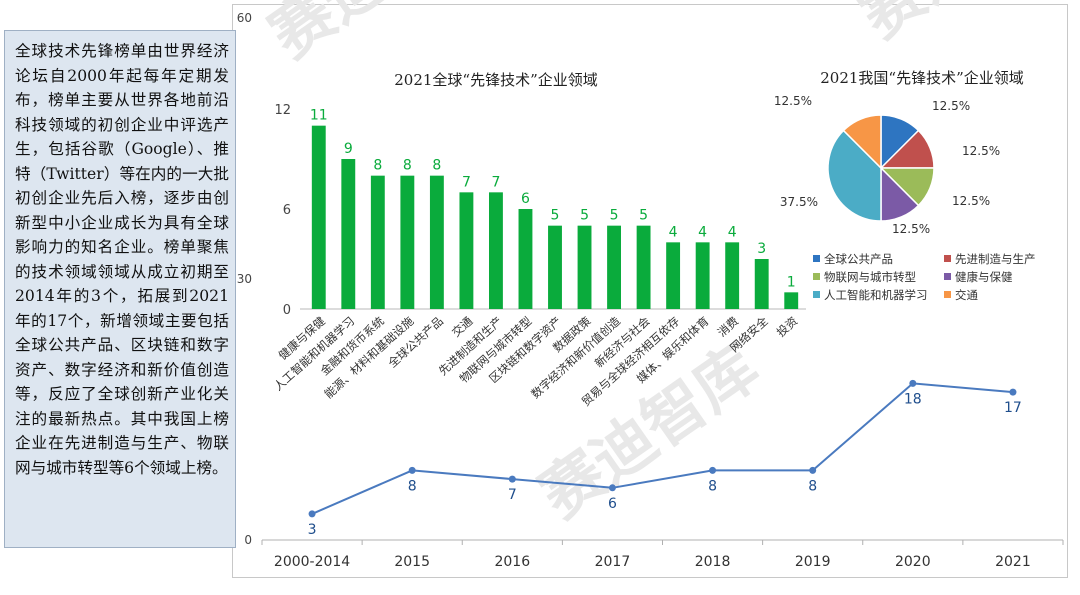  What do you see at coordinates (662, 448) in the screenshot?
I see `line-series` at bounding box center [662, 448].